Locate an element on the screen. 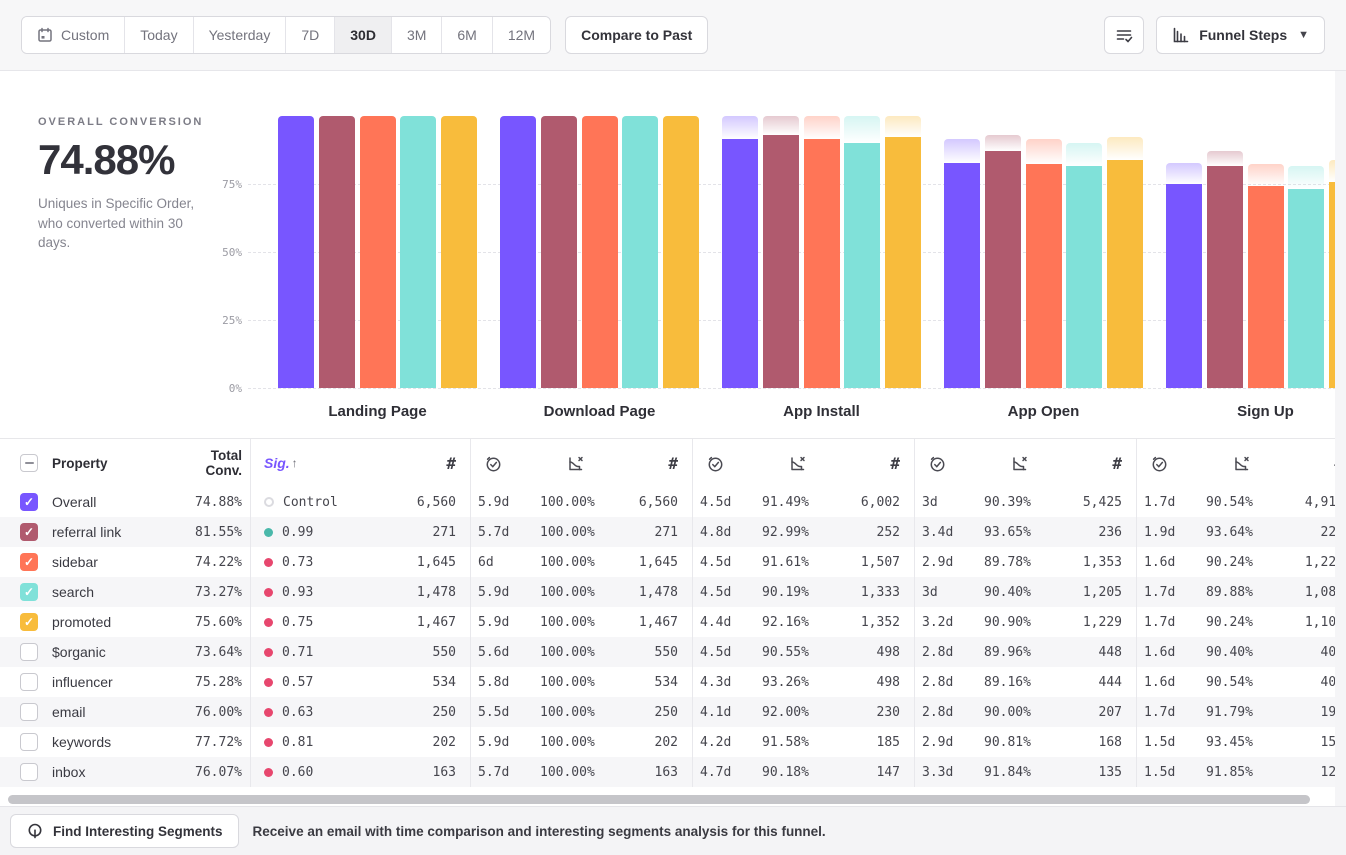 The width and height of the screenshot is (1346, 855). date-range-3m: 3M is located at coordinates (417, 35).